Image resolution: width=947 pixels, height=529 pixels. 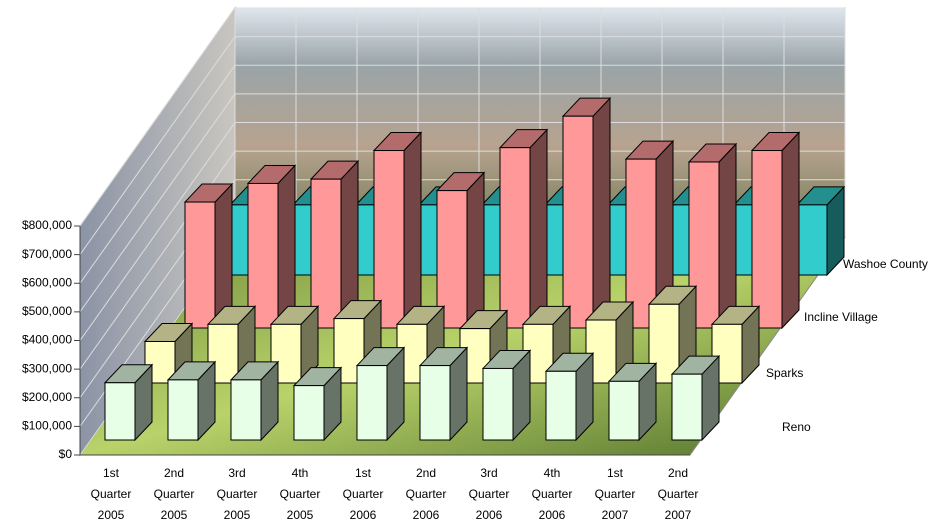 What do you see at coordinates (841, 317) in the screenshot?
I see `series-label: Incline Village` at bounding box center [841, 317].